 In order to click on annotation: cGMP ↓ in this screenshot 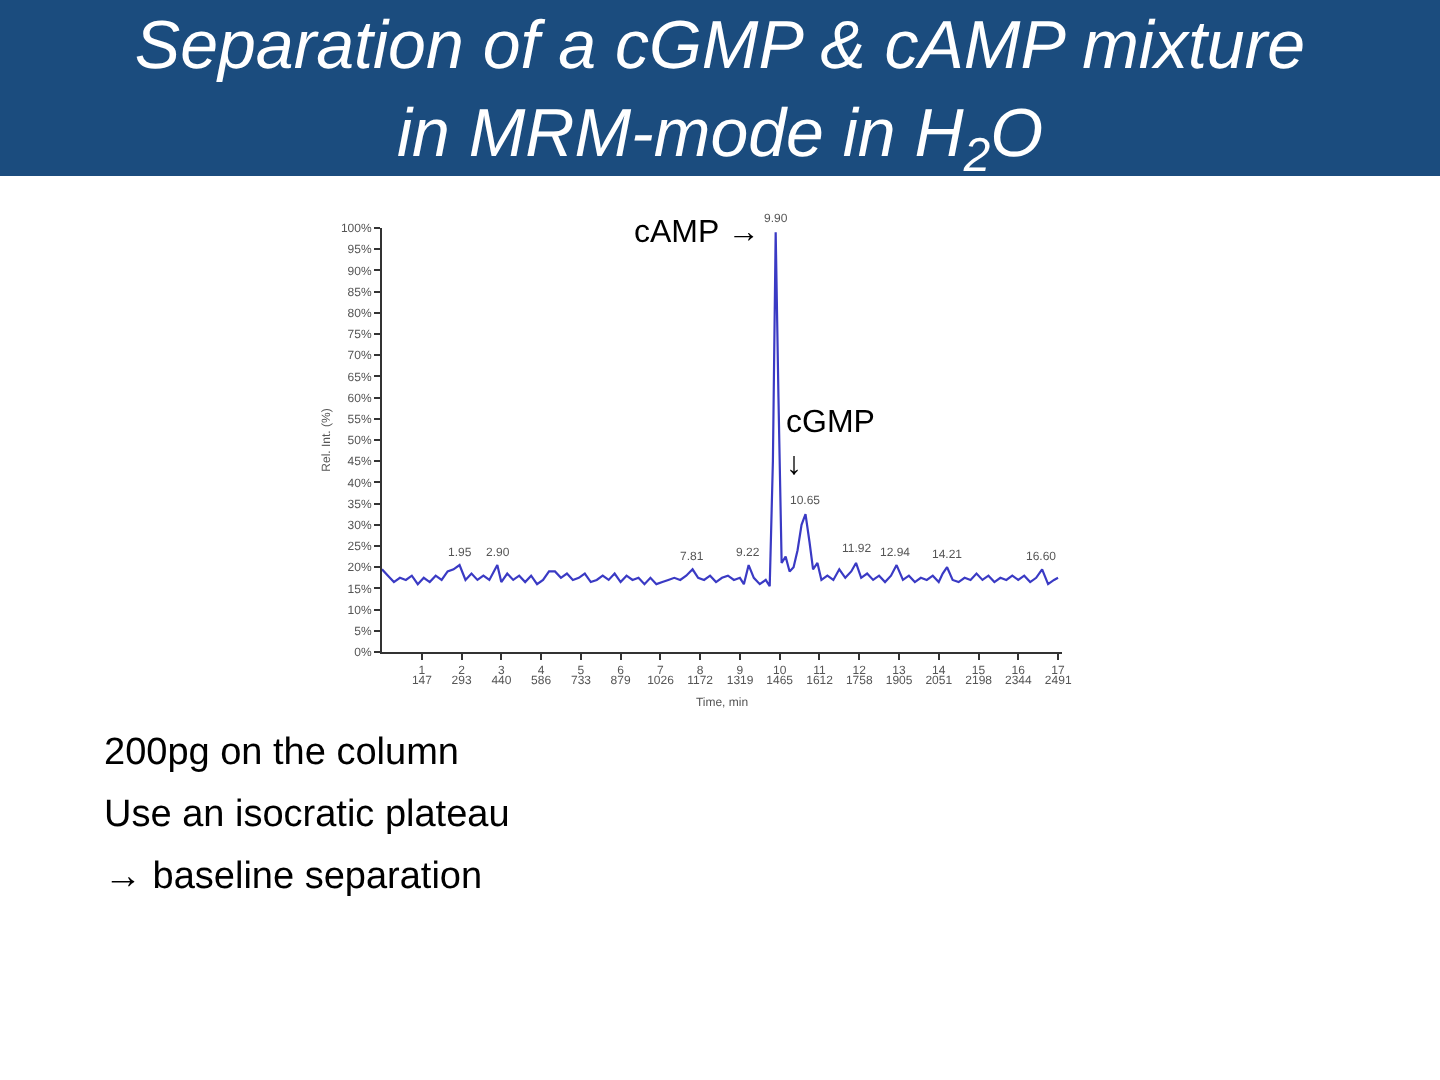, I will do `click(830, 444)`.